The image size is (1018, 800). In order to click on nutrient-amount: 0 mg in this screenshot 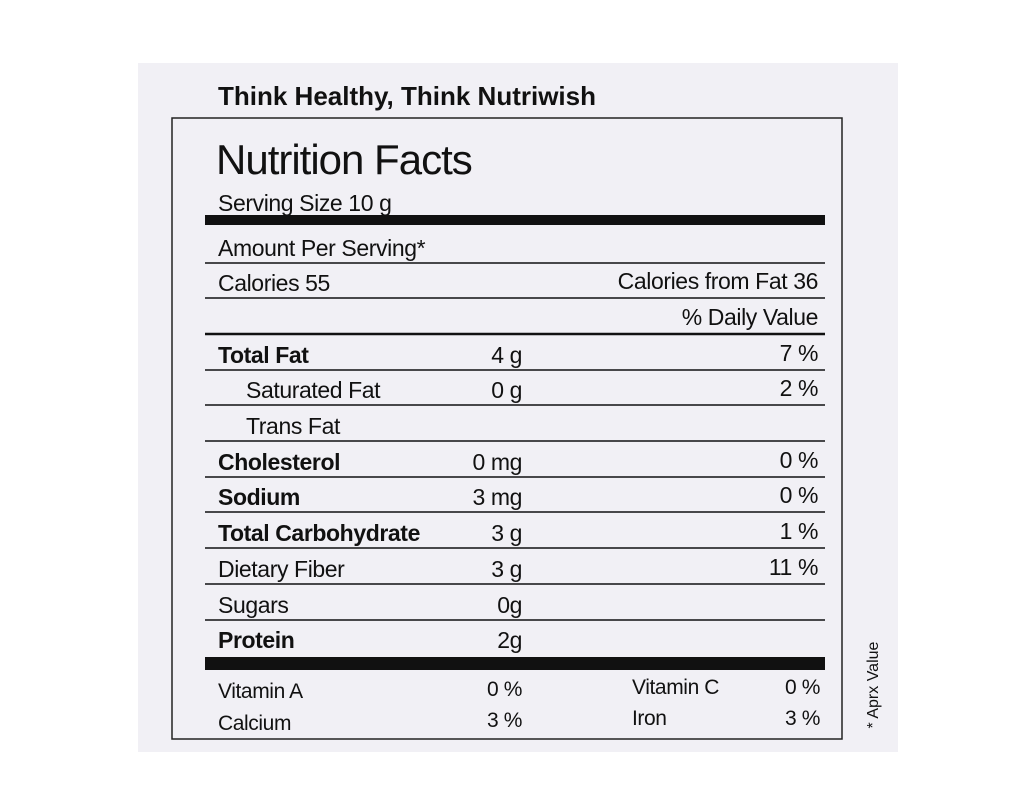, I will do `click(497, 462)`.